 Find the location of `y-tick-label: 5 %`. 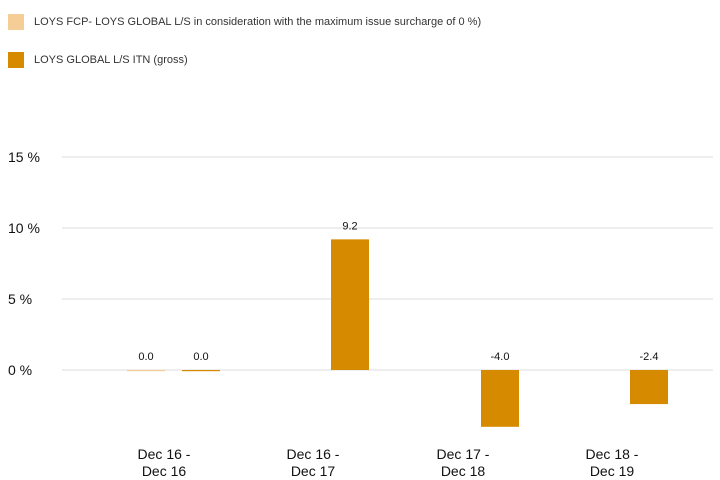

y-tick-label: 5 % is located at coordinates (20, 299).